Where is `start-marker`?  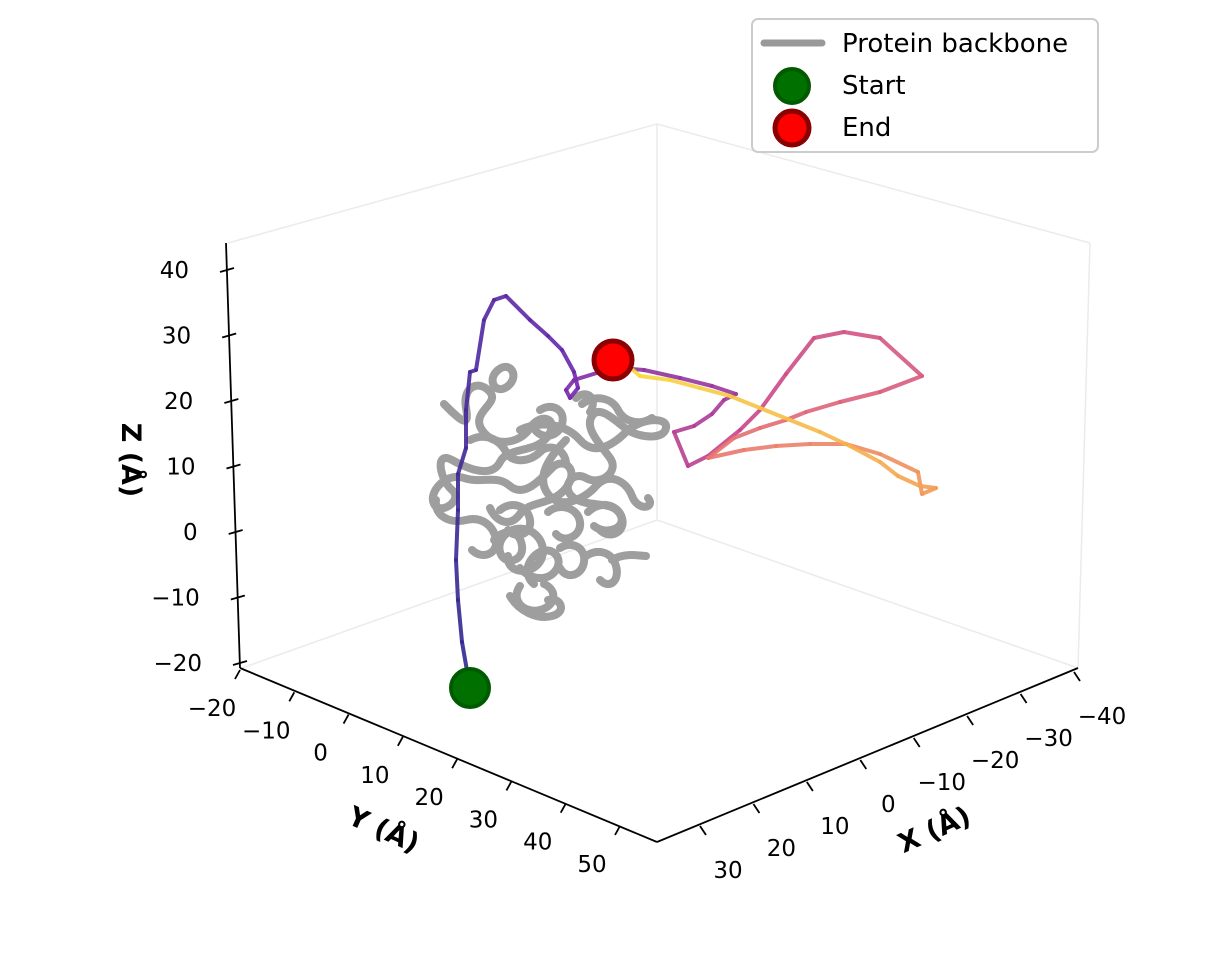 start-marker is located at coordinates (470, 688).